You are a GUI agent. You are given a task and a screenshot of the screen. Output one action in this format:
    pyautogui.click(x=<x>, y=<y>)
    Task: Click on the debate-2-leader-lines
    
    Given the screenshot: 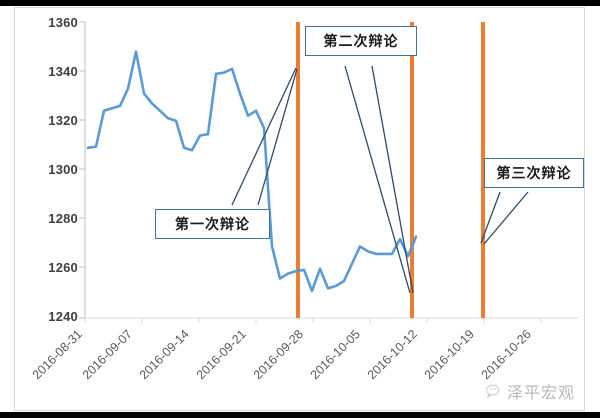 What is the action you would take?
    pyautogui.click(x=379, y=179)
    